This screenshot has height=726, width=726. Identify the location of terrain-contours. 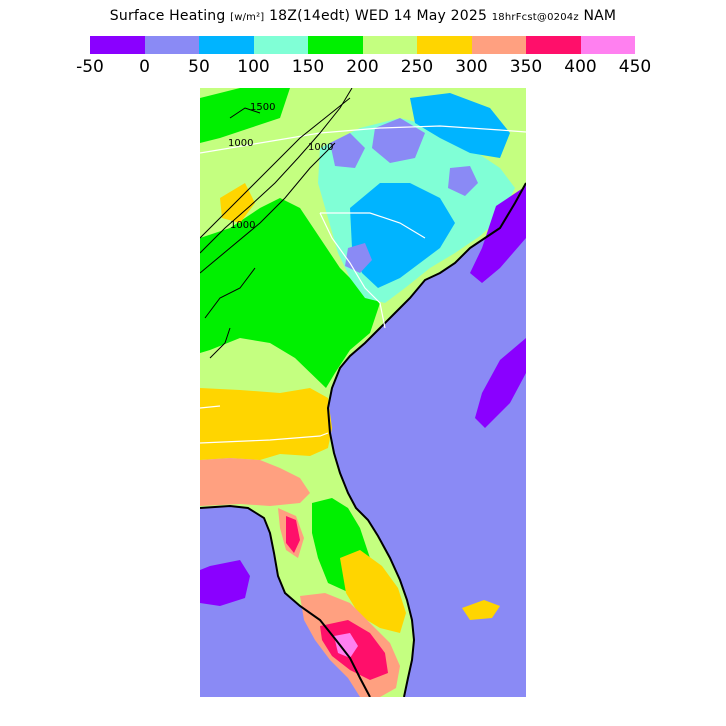
(276, 223).